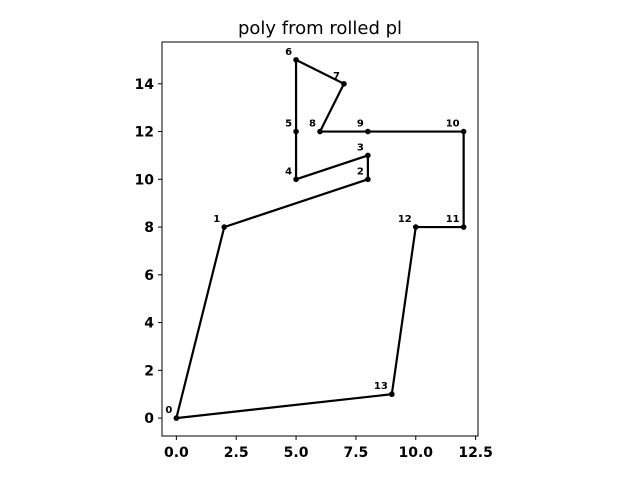 Image resolution: width=640 pixels, height=480 pixels. I want to click on point-label: 1, so click(216, 219).